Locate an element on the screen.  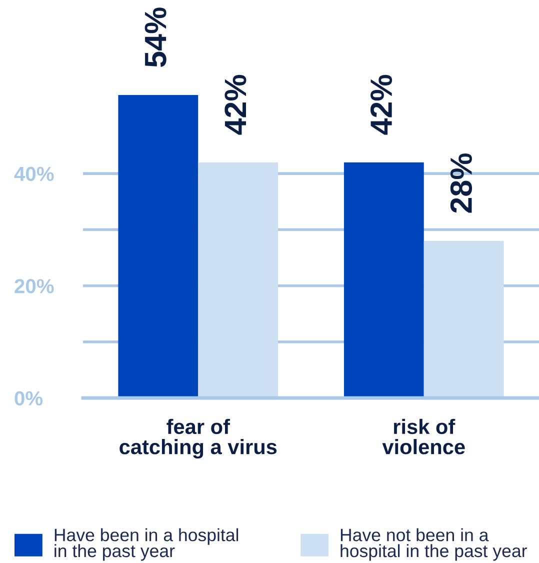
data-label: 54% is located at coordinates (155, 37).